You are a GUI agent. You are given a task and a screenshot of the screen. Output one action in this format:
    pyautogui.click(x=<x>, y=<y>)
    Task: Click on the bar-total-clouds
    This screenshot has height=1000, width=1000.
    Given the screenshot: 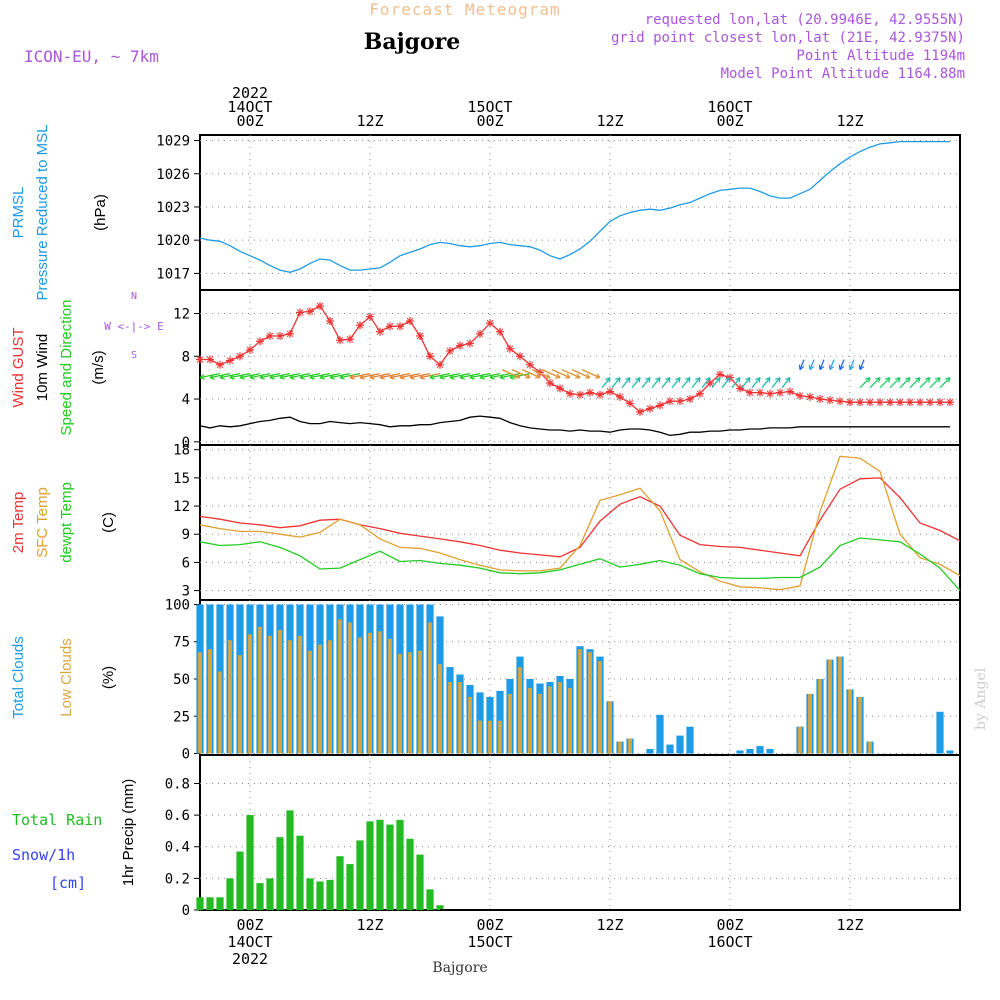 What is the action you would take?
    pyautogui.click(x=770, y=751)
    